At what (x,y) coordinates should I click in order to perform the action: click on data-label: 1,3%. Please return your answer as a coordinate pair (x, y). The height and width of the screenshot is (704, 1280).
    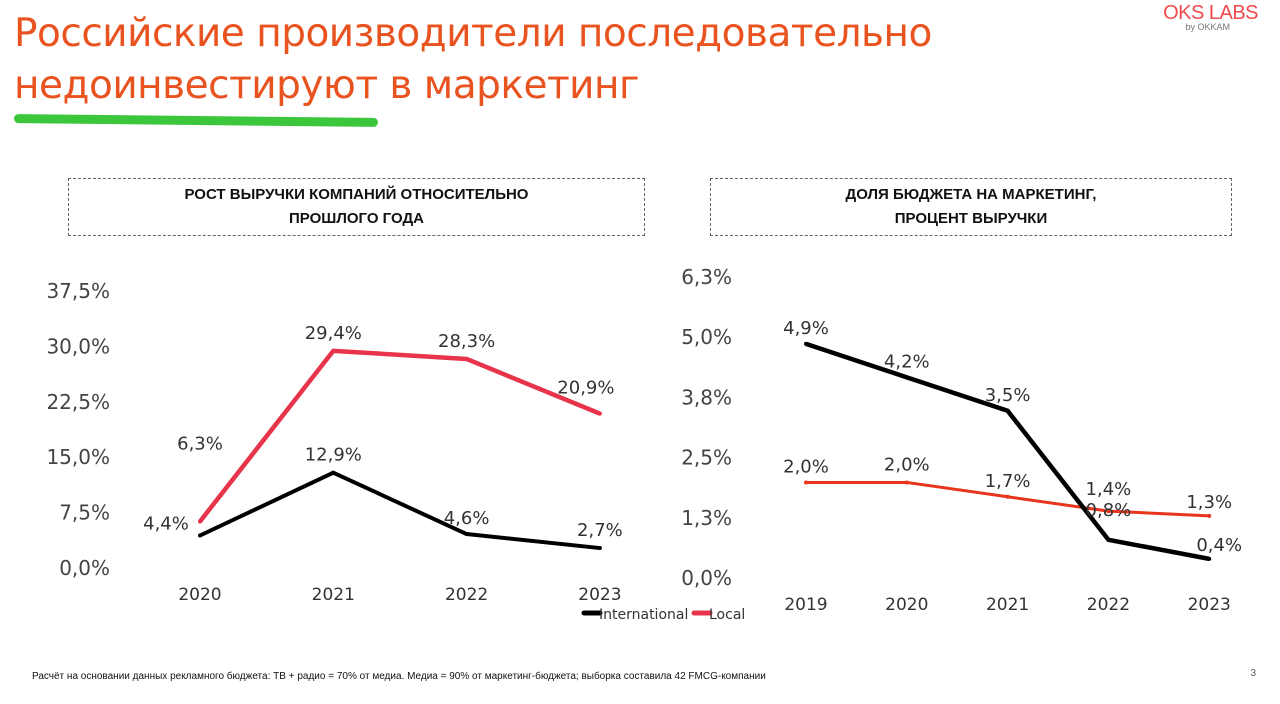
    Looking at the image, I should click on (1209, 502).